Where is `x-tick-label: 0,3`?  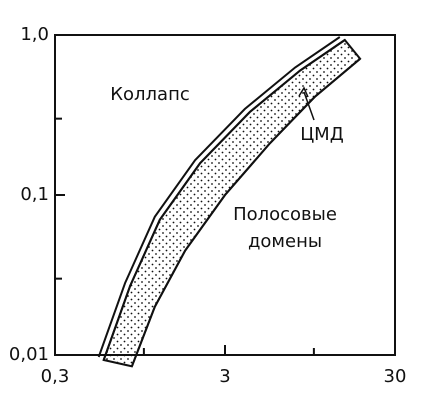
x-tick-label: 0,3 is located at coordinates (55, 376).